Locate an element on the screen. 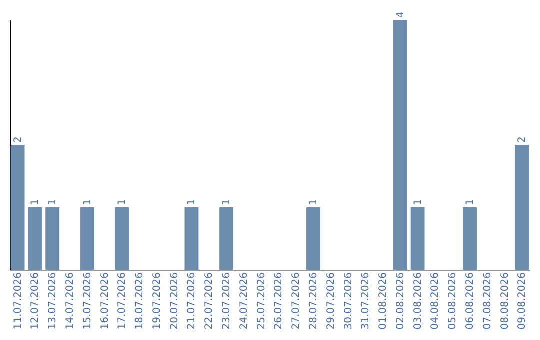 This screenshot has height=340, width=540. x-tick-label: 12.07.2026 is located at coordinates (36, 301).